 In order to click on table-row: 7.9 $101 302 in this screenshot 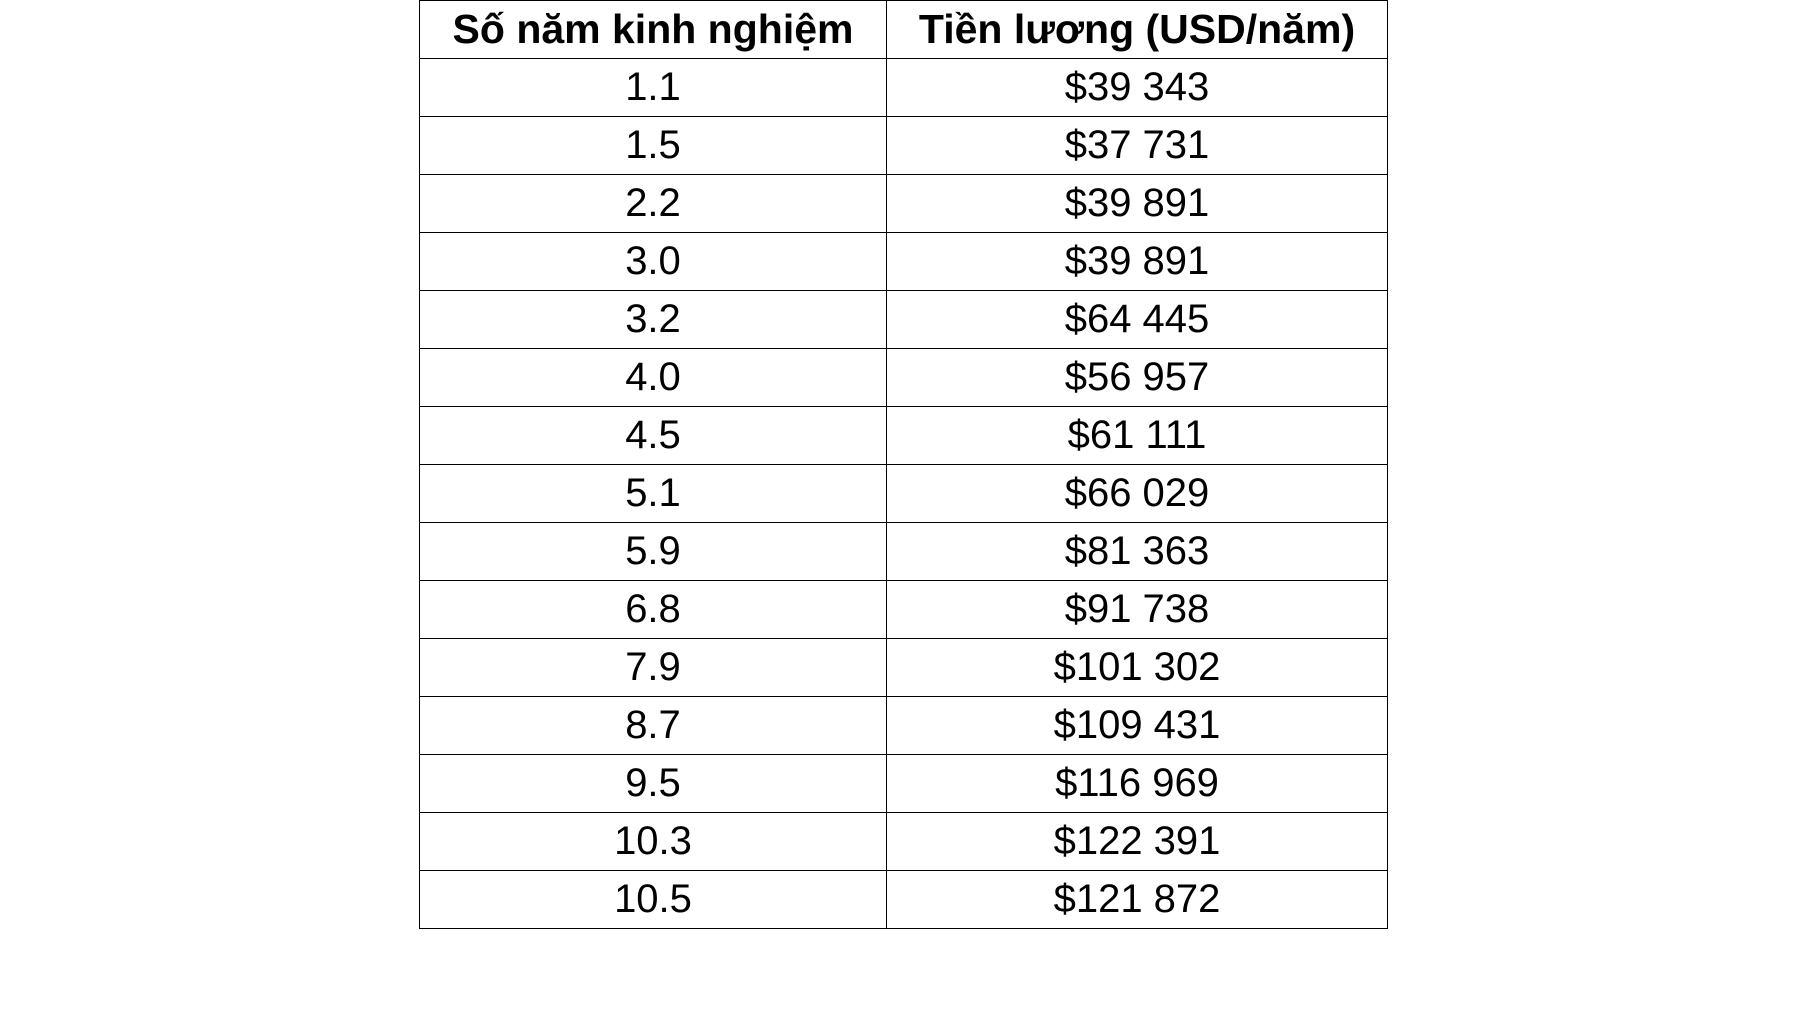, I will do `click(903, 667)`.